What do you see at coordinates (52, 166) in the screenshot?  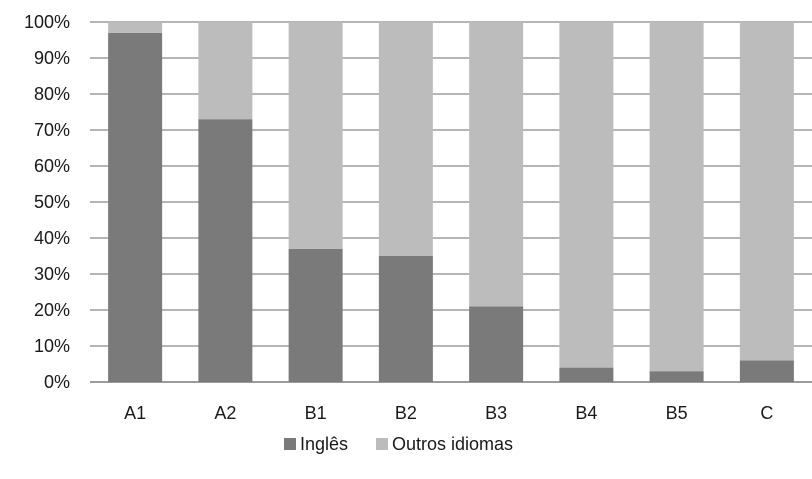 I see `y-tick-label: 60%` at bounding box center [52, 166].